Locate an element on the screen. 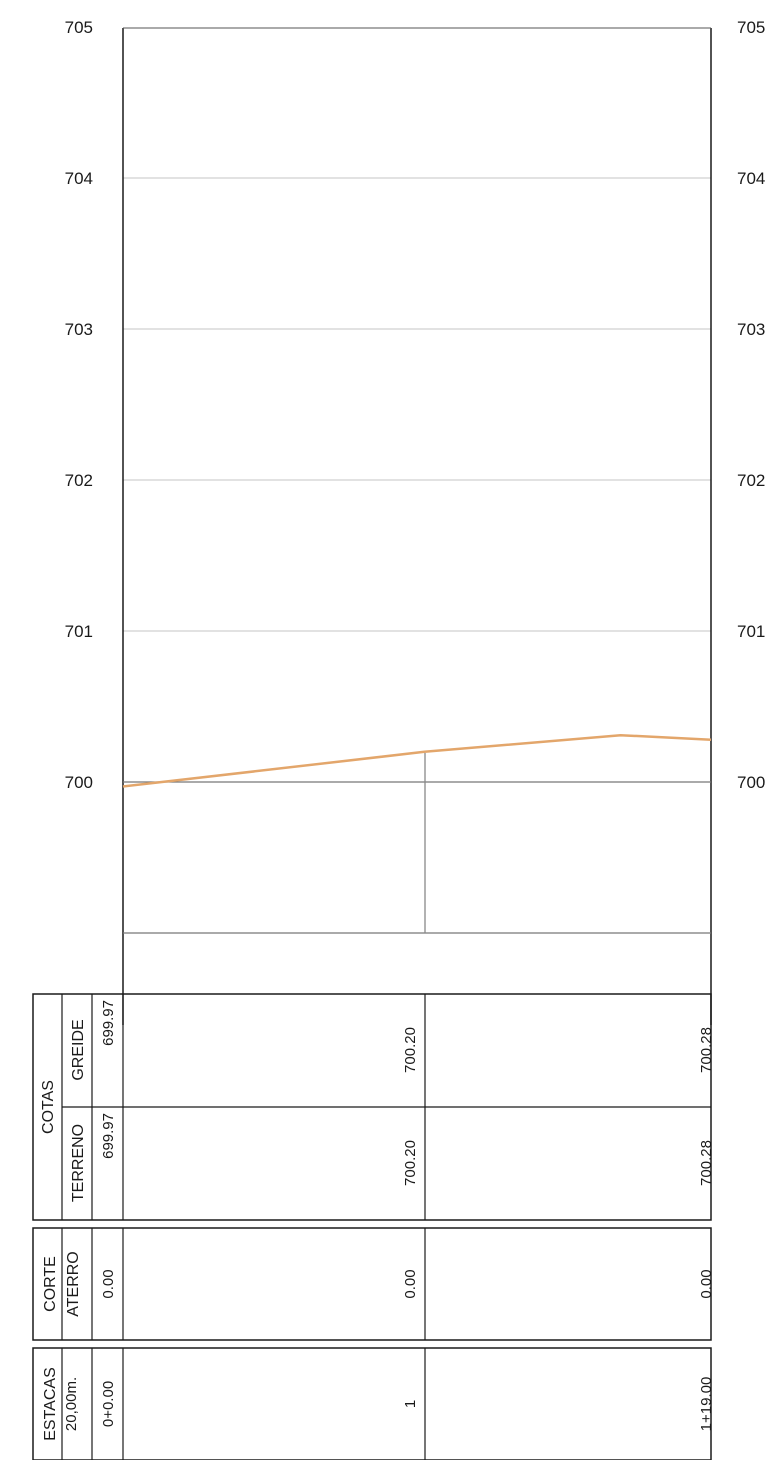 This screenshot has width=770, height=1460. y-tick-label-left: 705 is located at coordinates (79, 27).